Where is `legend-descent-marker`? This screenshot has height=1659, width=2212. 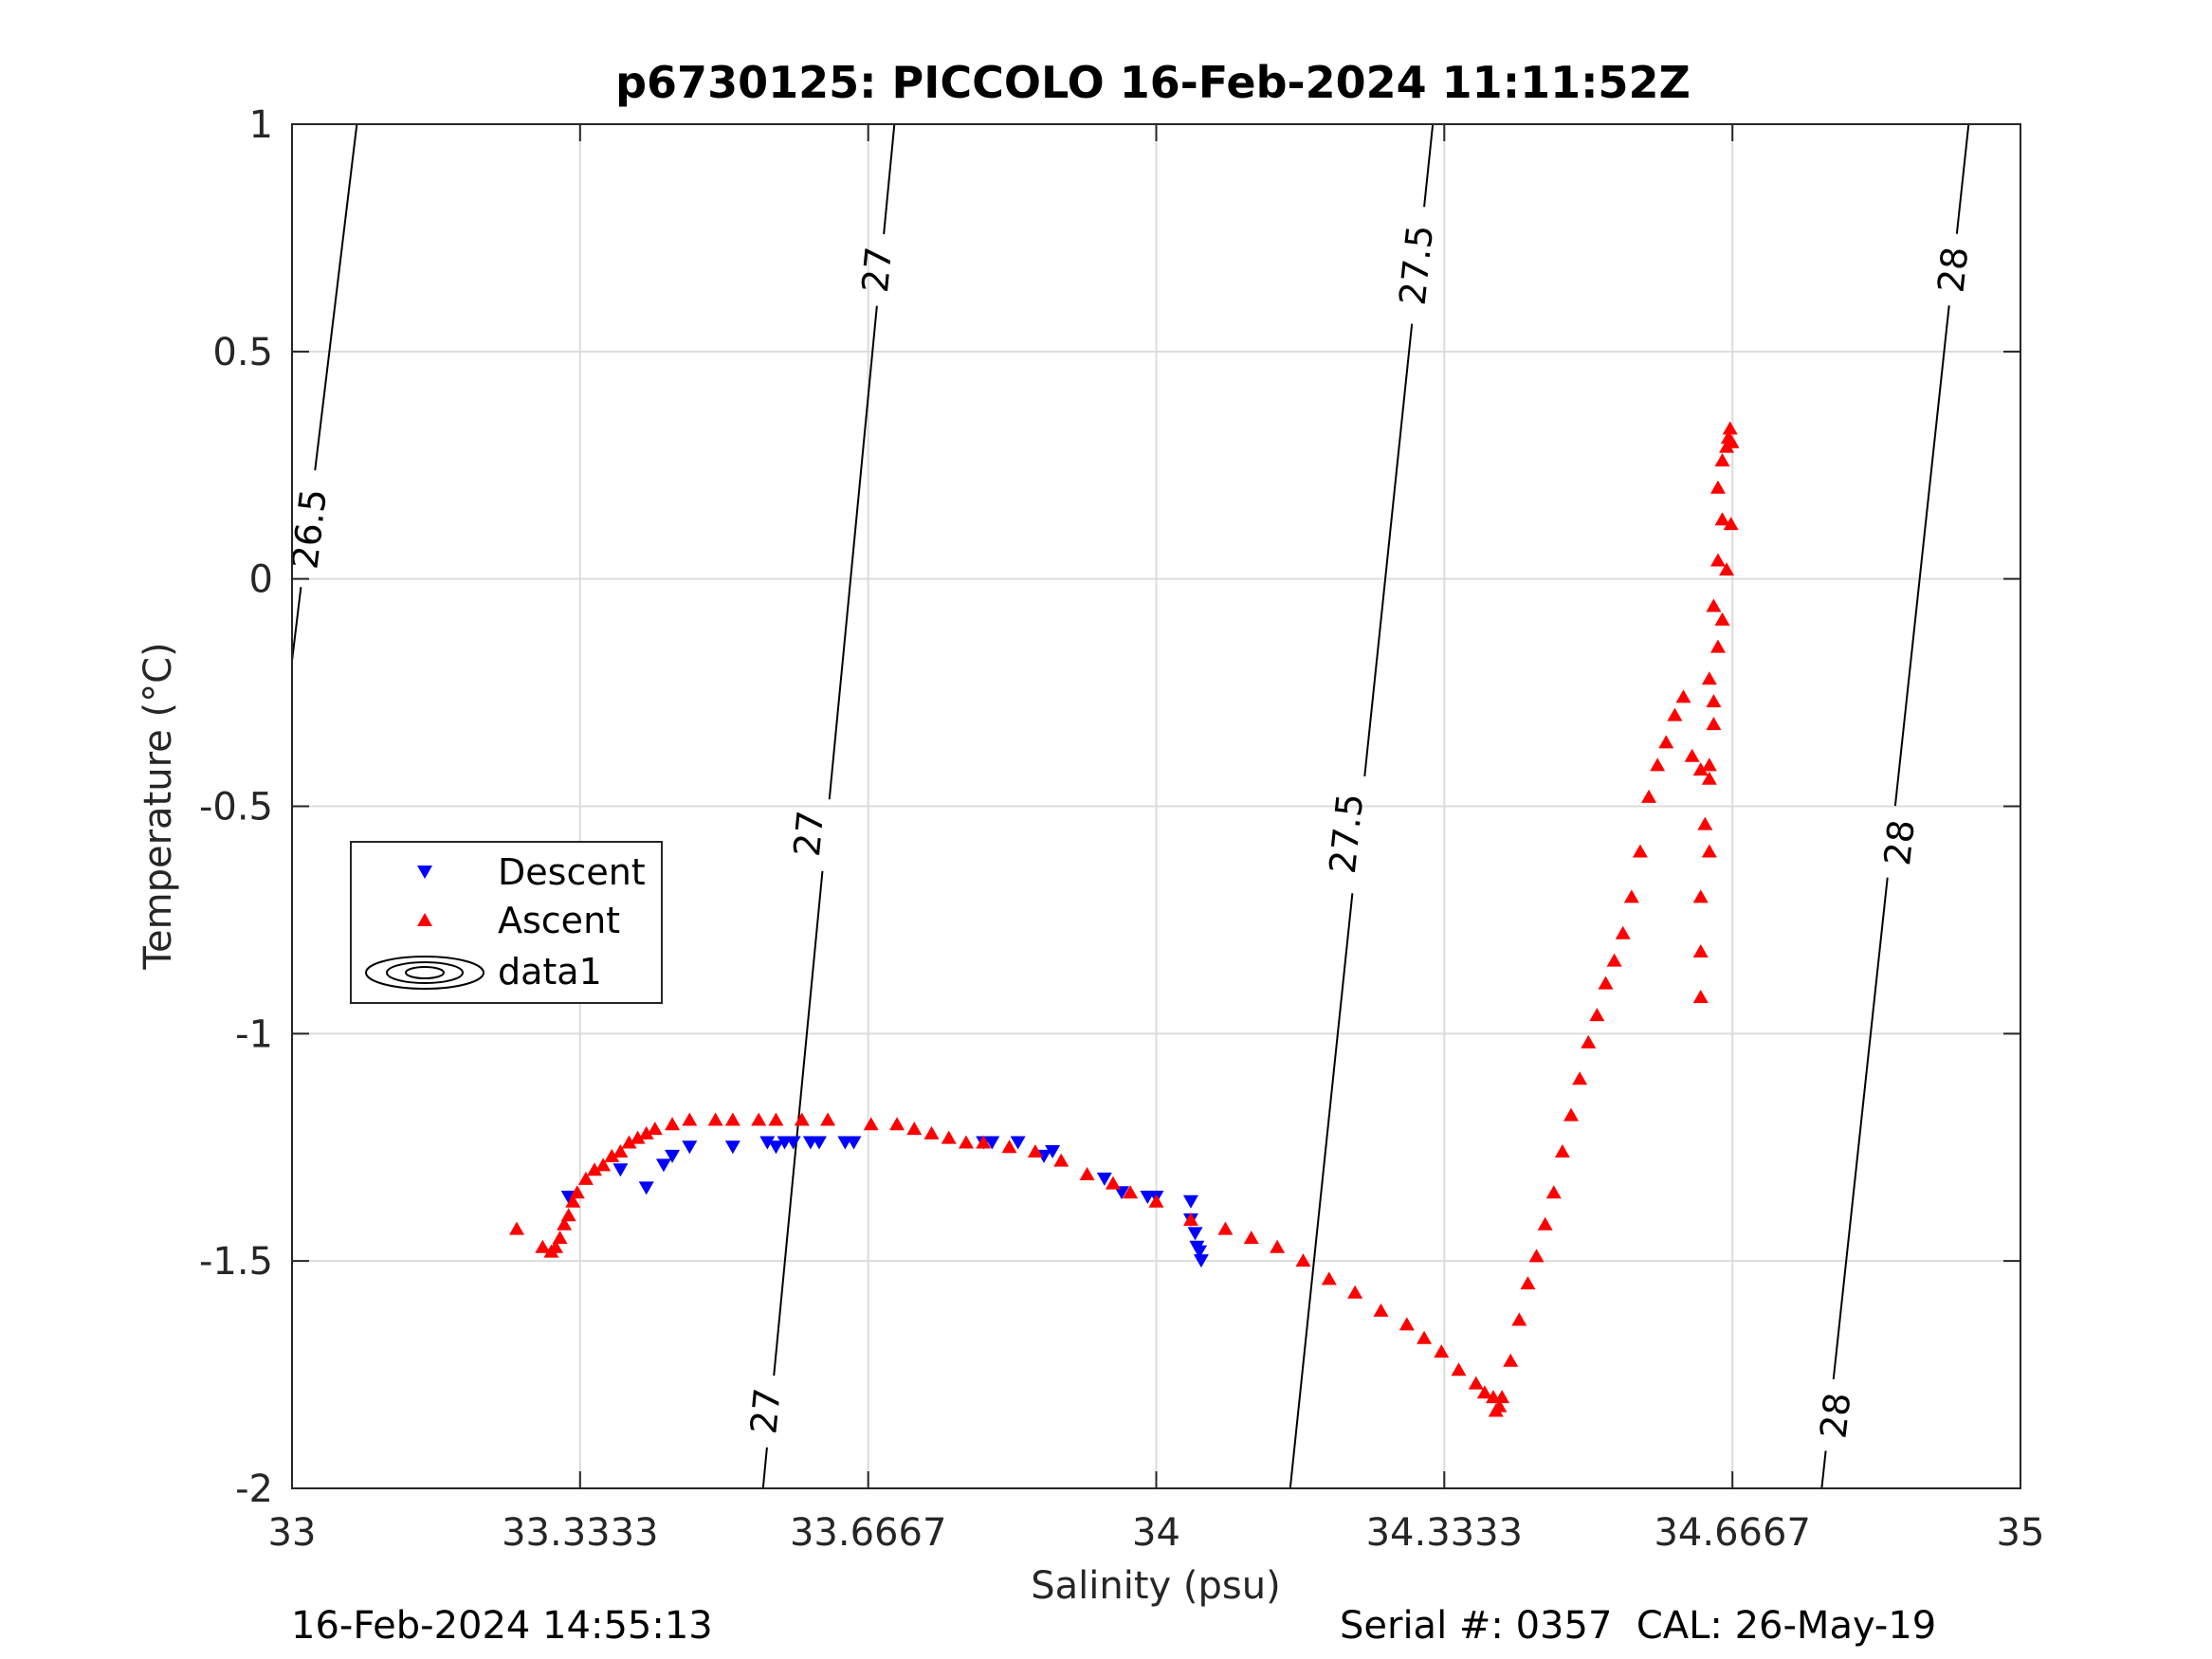
legend-descent-marker is located at coordinates (424, 872).